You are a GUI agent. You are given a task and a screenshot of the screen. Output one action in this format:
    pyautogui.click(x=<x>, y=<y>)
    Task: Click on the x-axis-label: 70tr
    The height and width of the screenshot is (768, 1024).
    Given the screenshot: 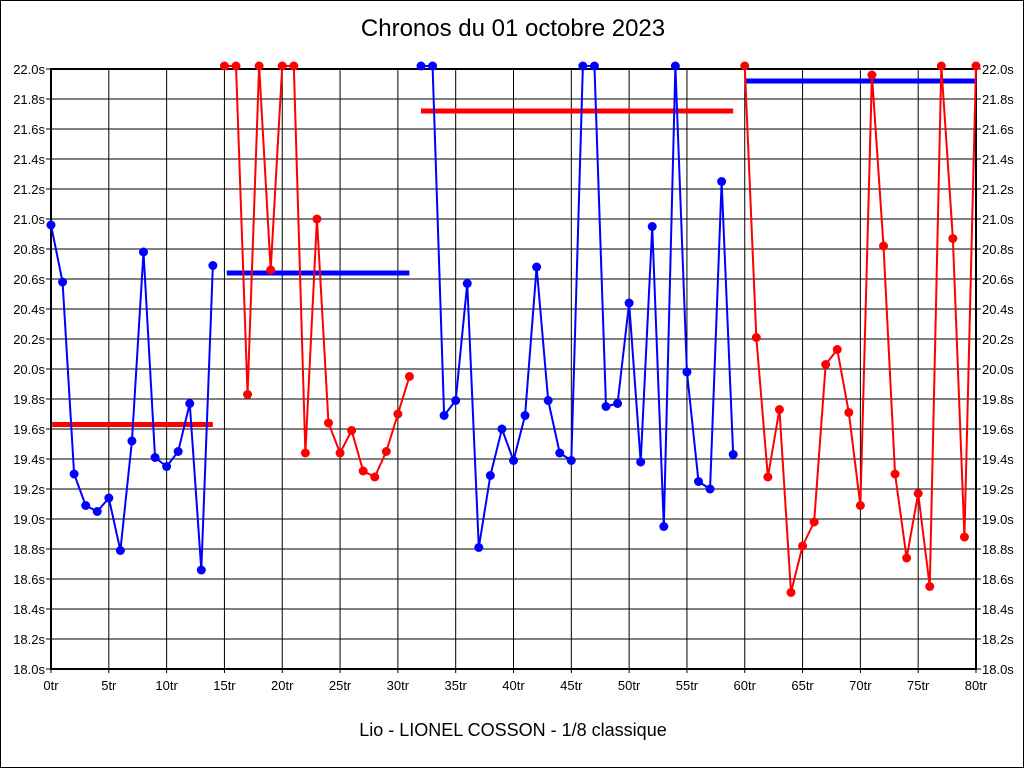 What is the action you would take?
    pyautogui.click(x=860, y=685)
    